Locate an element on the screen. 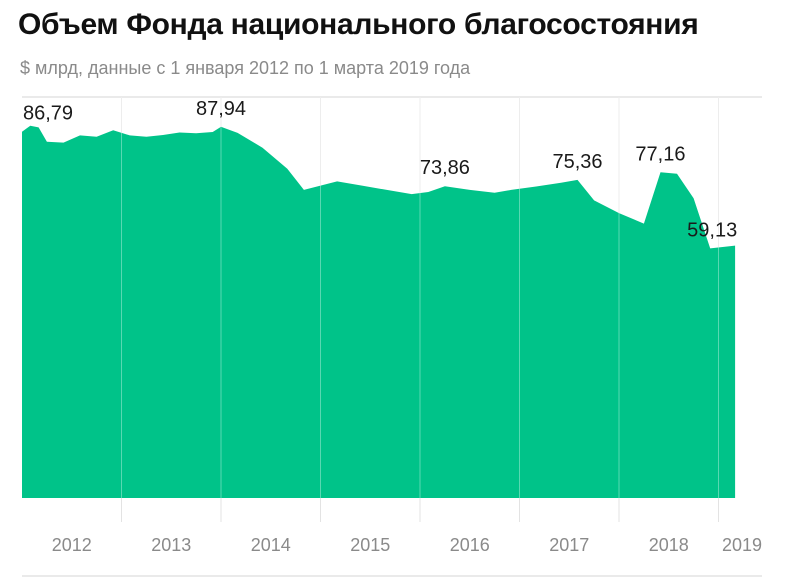  data-label: 86,79 is located at coordinates (48, 114).